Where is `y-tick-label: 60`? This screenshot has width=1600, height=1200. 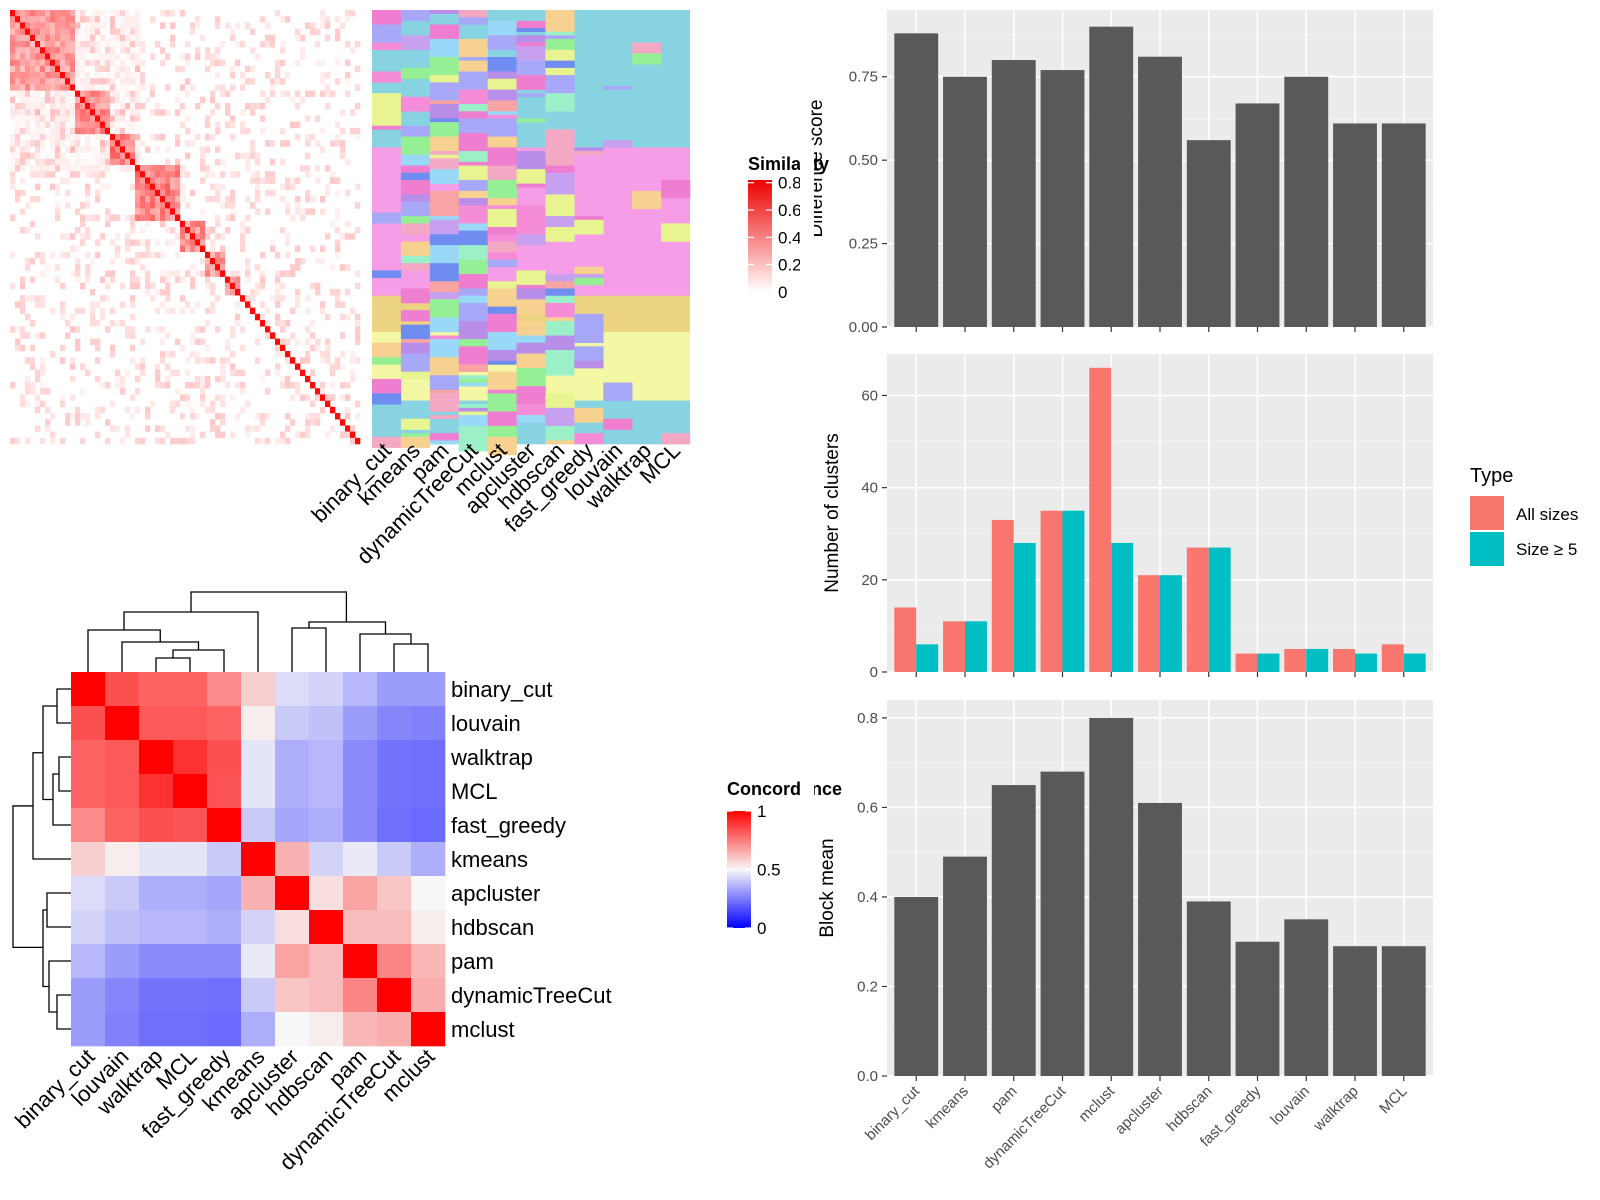
y-tick-label: 60 is located at coordinates (869, 395).